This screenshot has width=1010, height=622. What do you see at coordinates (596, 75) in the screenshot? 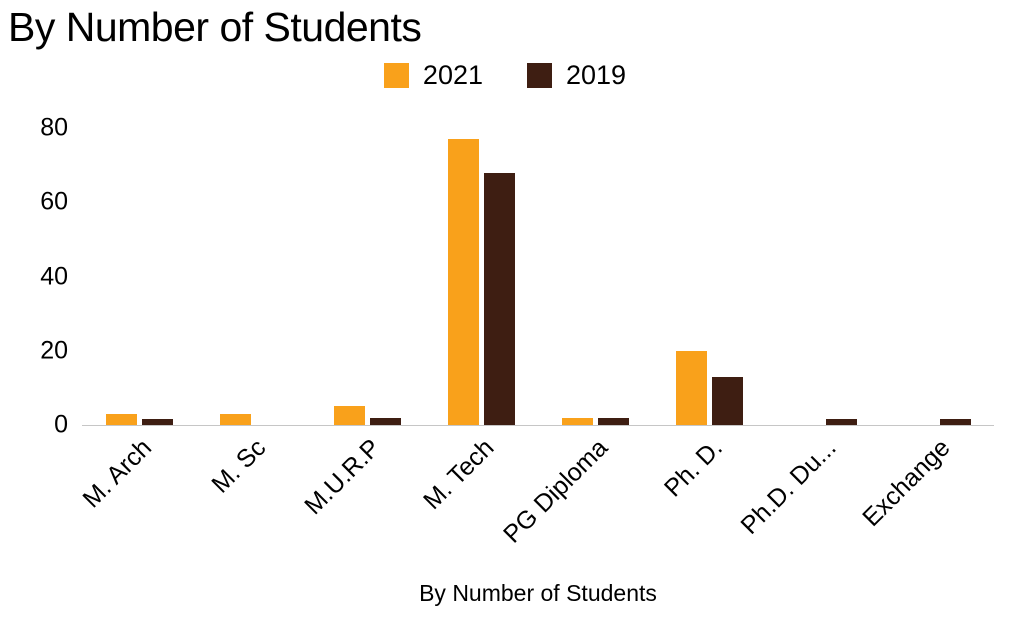
I see `legend-label-2019: 2019` at bounding box center [596, 75].